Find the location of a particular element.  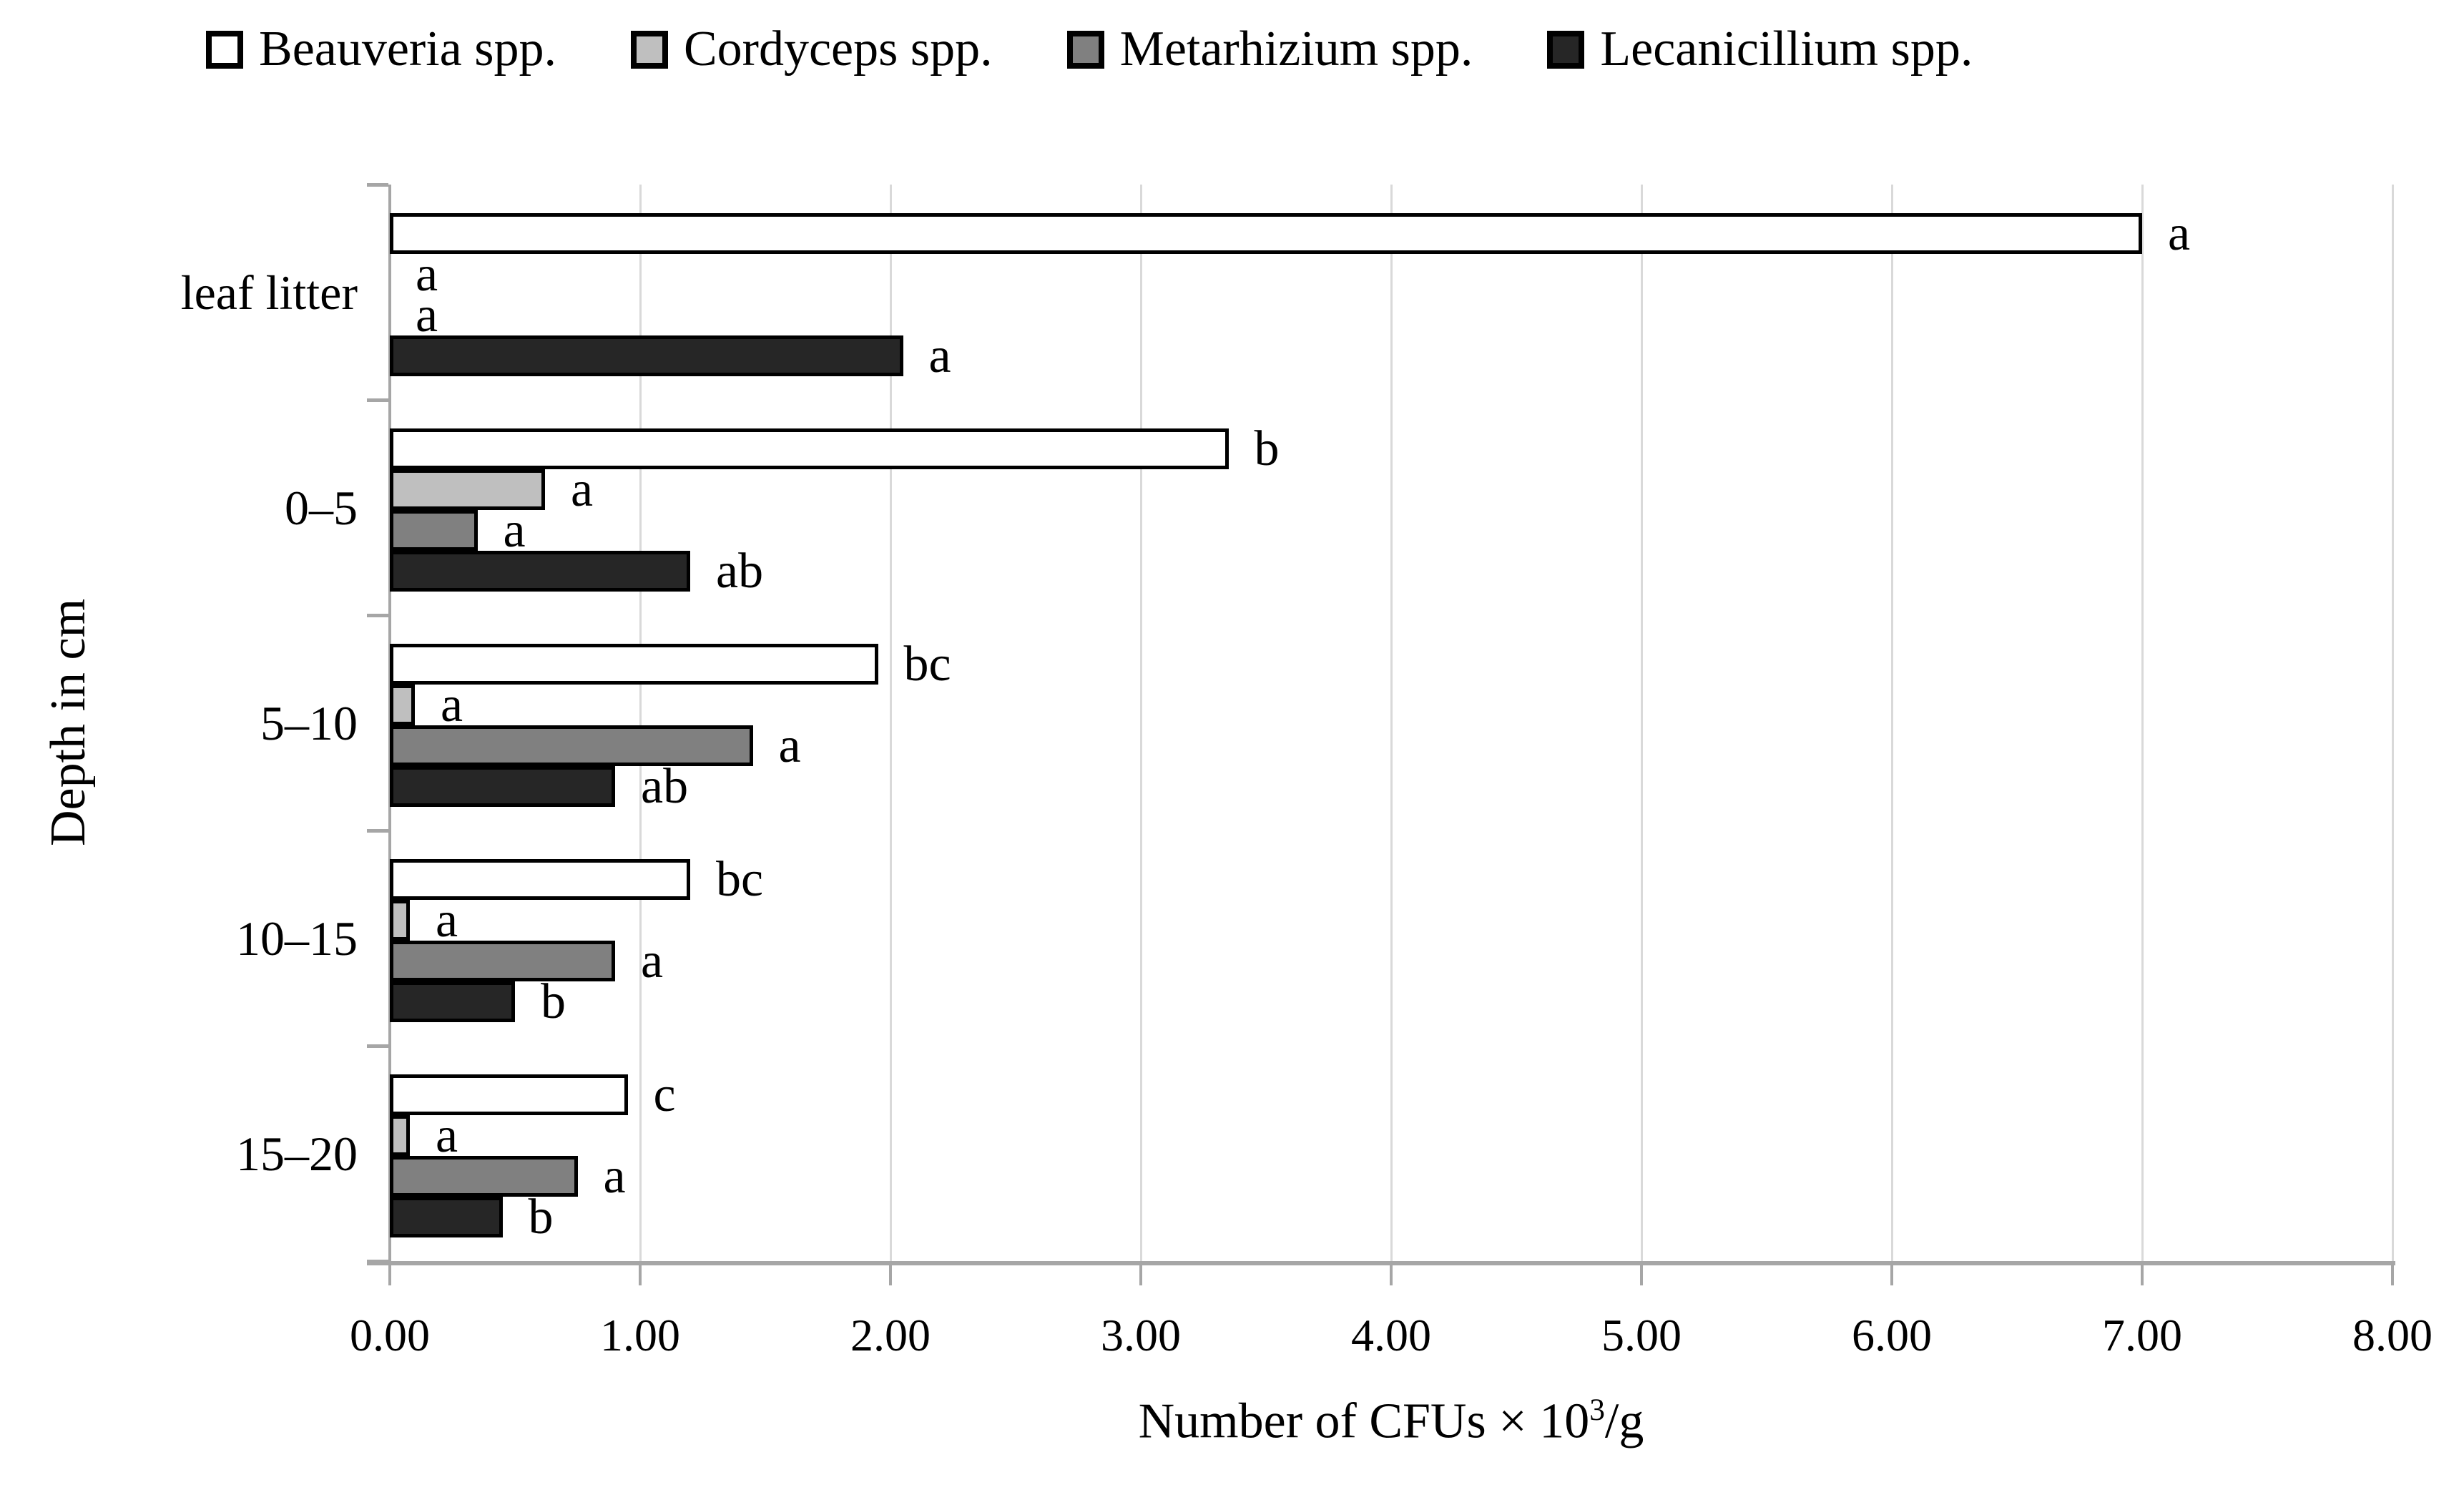

x-axis-tick-label: 6.00 is located at coordinates (1892, 1335).